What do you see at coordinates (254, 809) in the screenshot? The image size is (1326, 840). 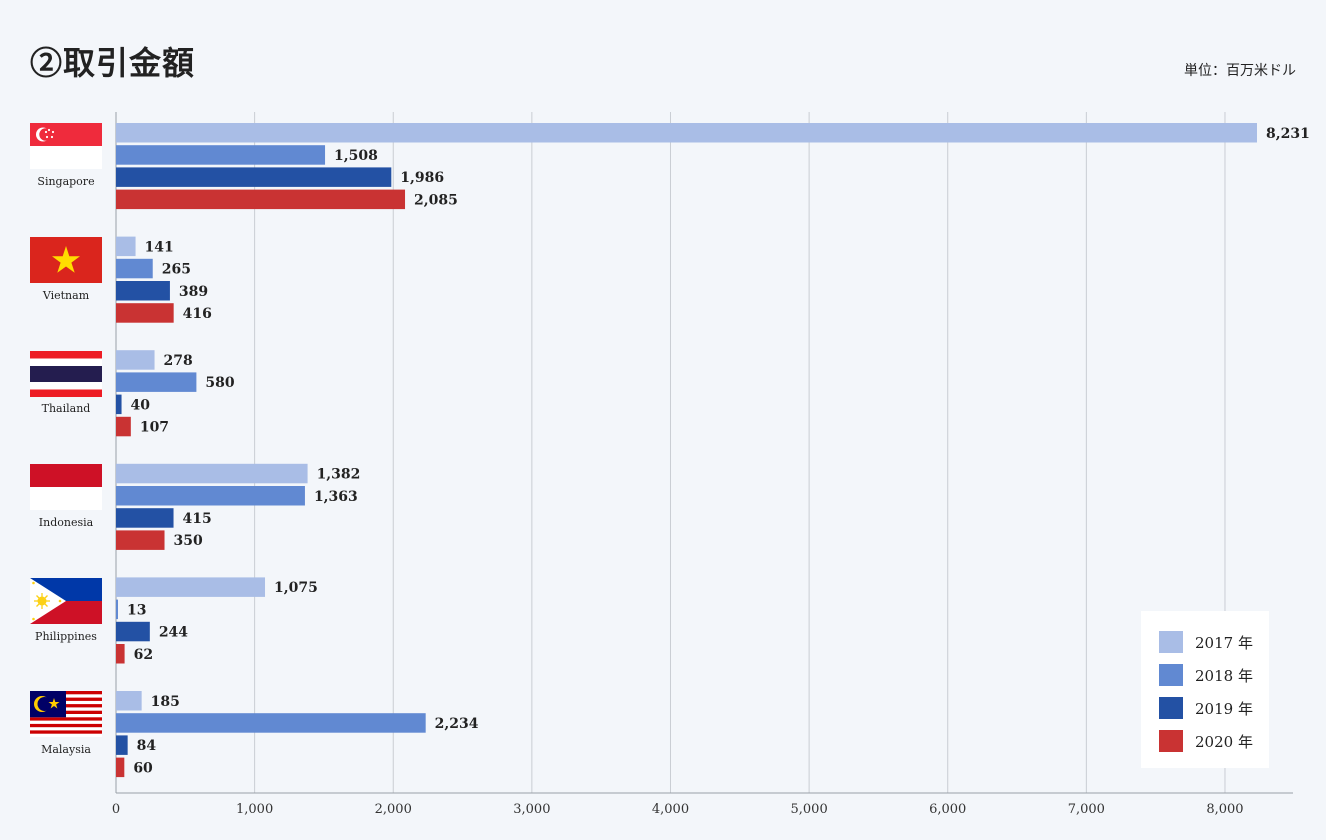 I see `x-tick-label: 1,000` at bounding box center [254, 809].